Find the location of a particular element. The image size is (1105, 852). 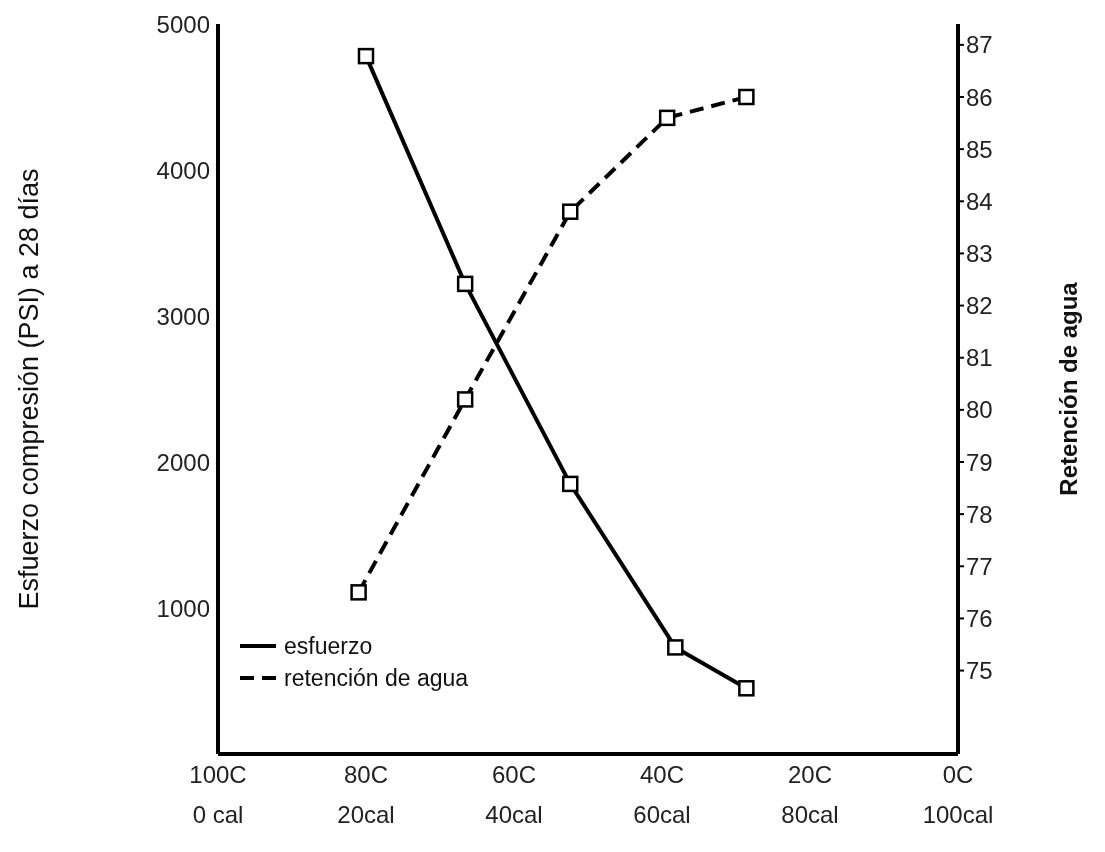

y-tick-label: 2000 is located at coordinates (183, 462).